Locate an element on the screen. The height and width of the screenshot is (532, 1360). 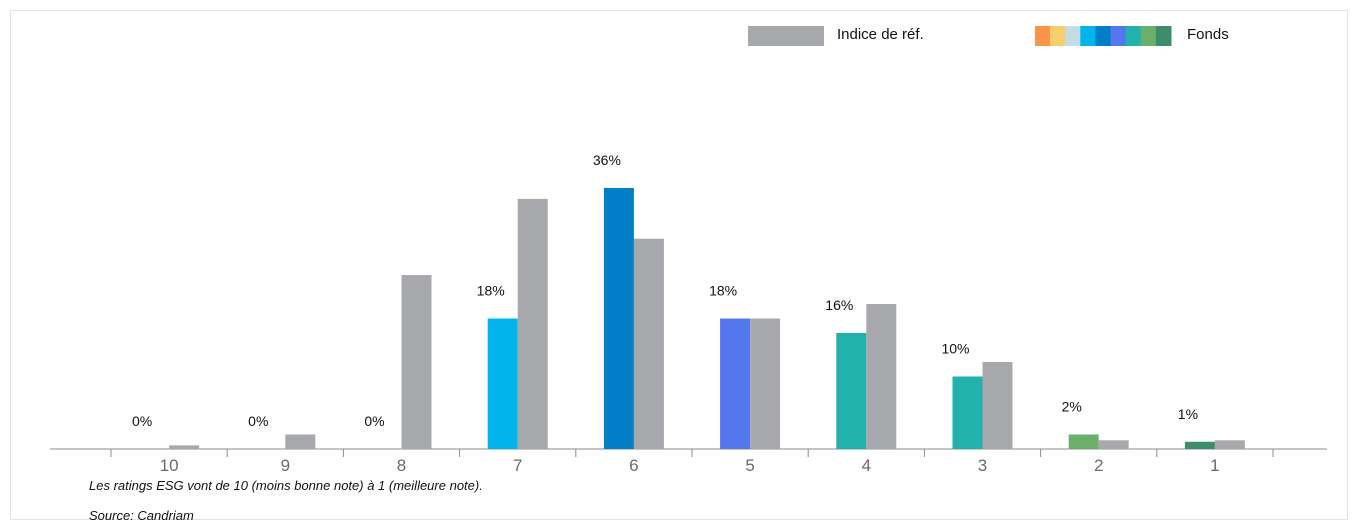
x-tick-label: 4 is located at coordinates (866, 465).